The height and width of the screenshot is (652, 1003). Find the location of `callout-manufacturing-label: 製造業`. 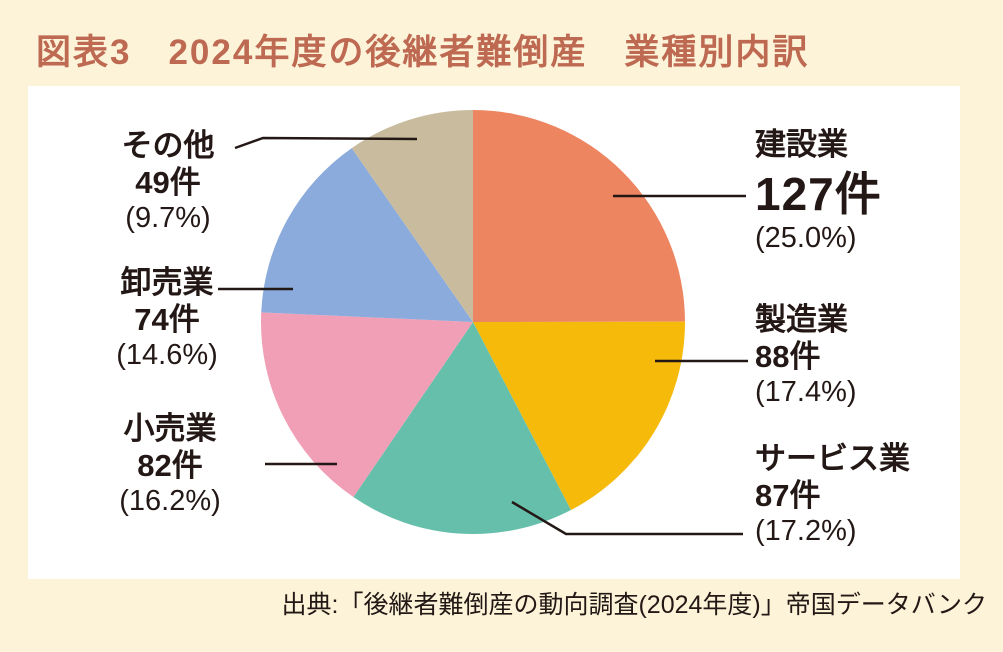

callout-manufacturing-label: 製造業 is located at coordinates (801, 319).